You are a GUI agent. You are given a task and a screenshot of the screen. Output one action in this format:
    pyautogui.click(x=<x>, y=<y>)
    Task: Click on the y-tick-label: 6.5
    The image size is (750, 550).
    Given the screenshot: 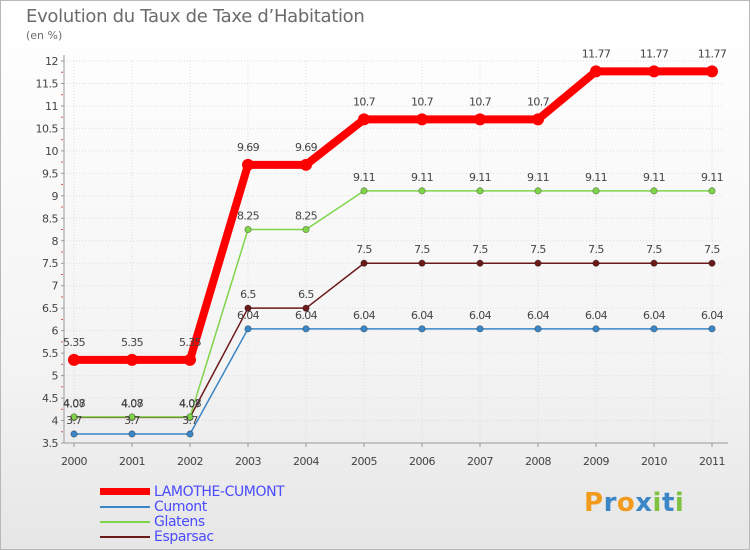 What is the action you would take?
    pyautogui.click(x=50, y=308)
    